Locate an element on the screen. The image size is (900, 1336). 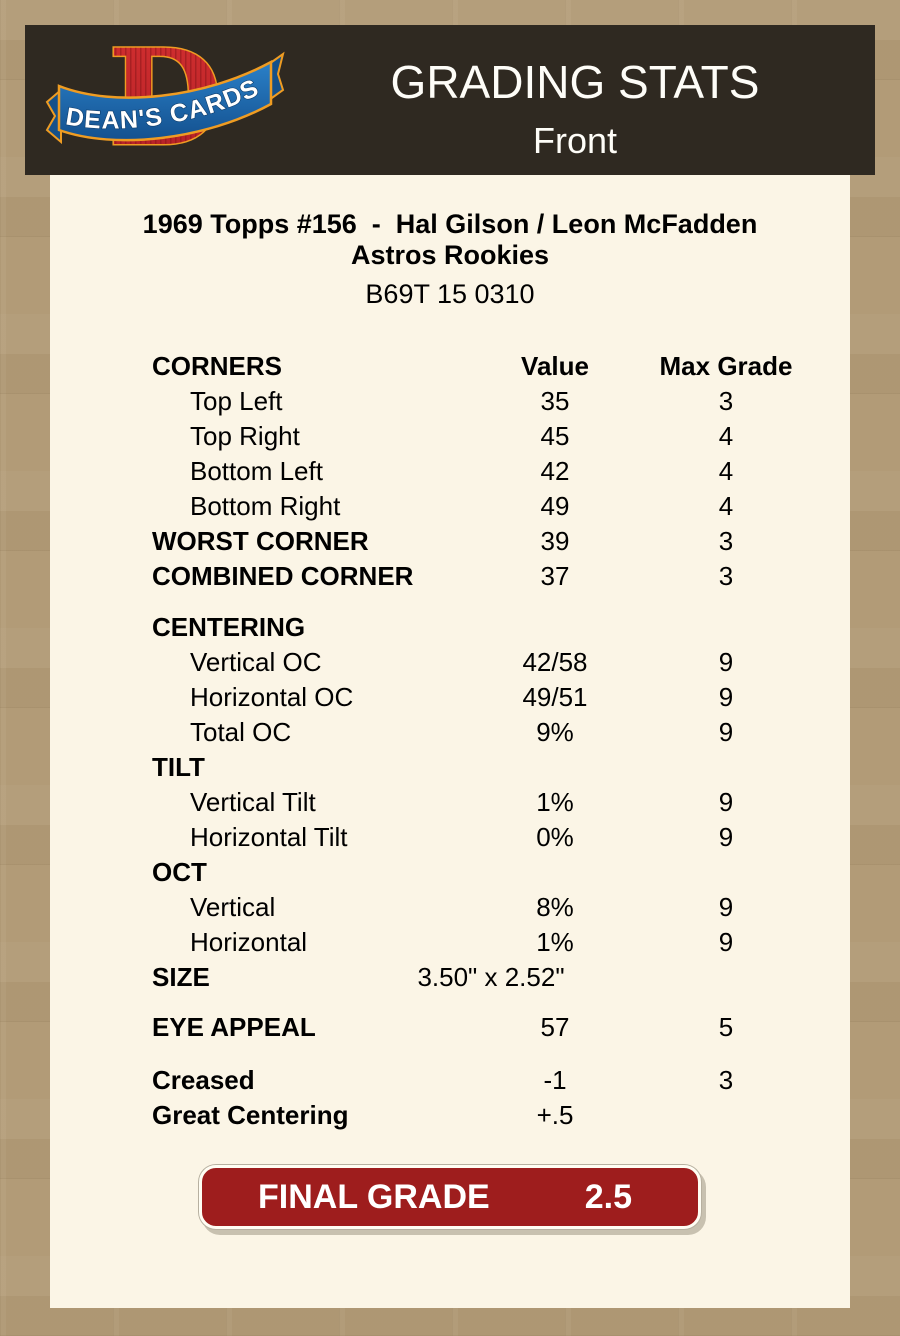
row-label: Total OC is located at coordinates (241, 732).